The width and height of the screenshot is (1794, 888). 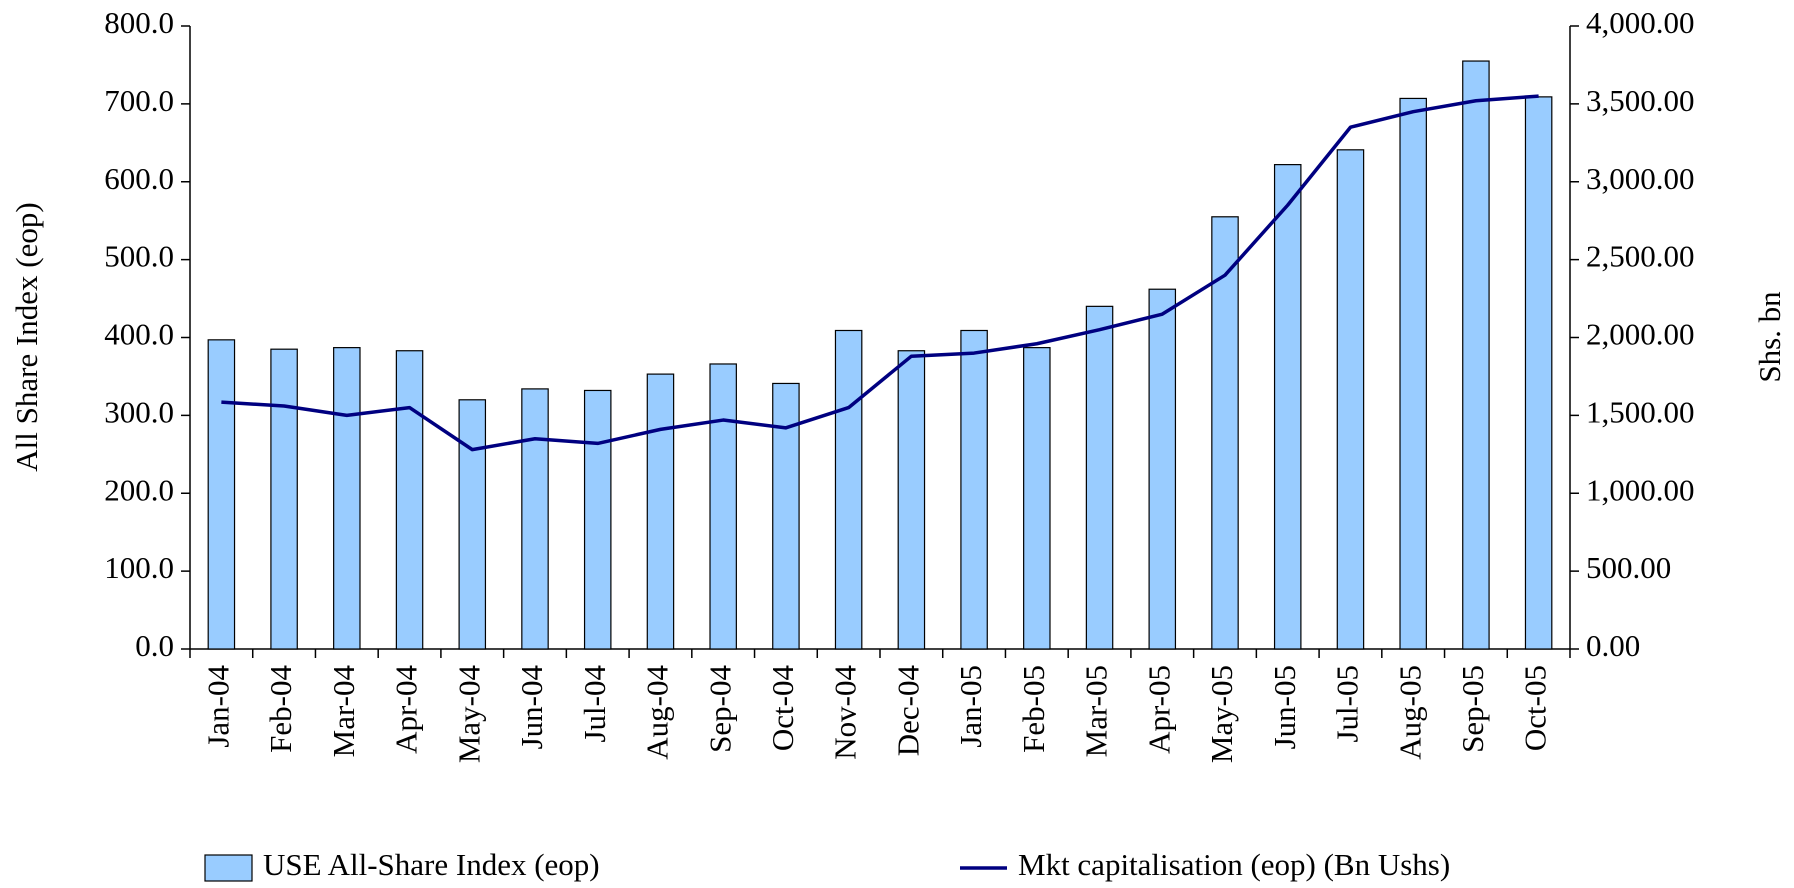 I want to click on y-tick-label: 500.0, so click(x=139, y=256).